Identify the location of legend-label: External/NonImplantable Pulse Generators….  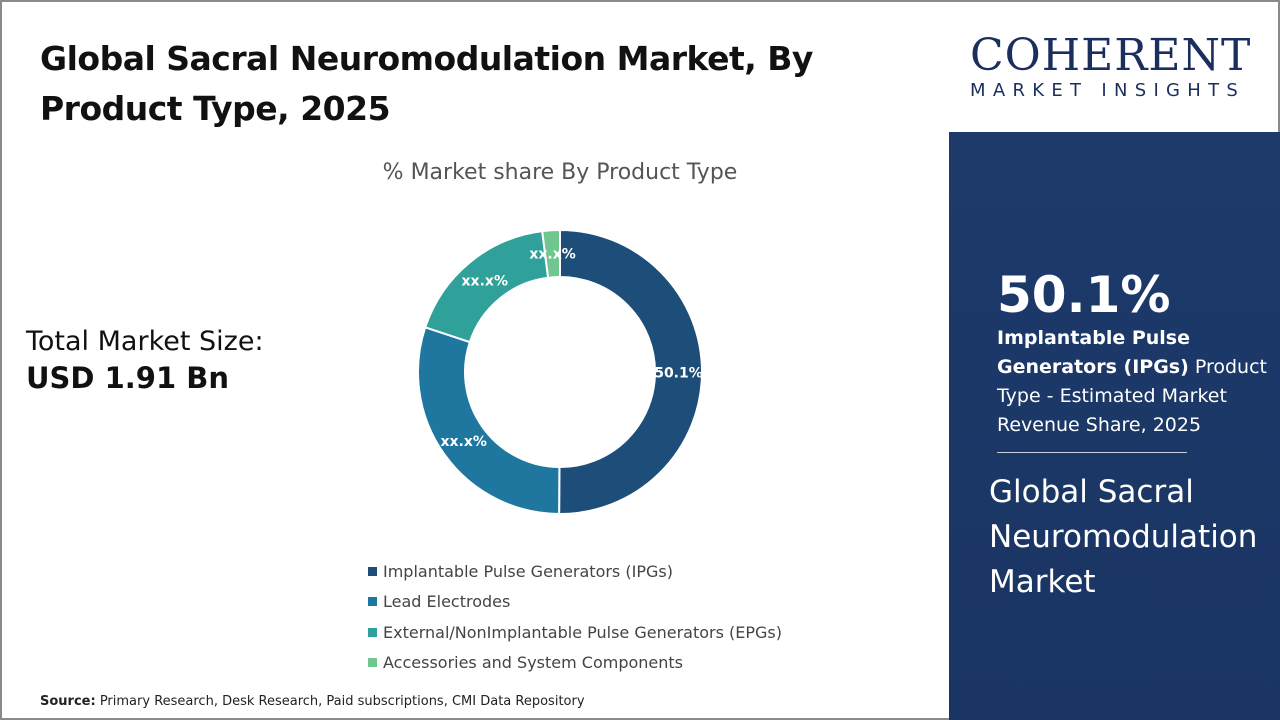
(582, 632).